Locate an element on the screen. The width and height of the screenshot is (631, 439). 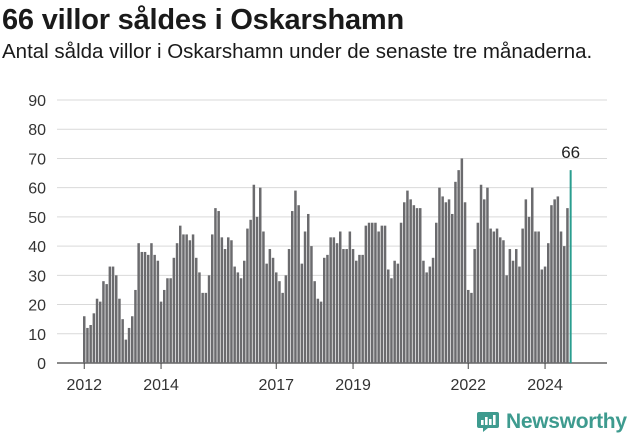
y-tick-label: 0 is located at coordinates (41, 364).